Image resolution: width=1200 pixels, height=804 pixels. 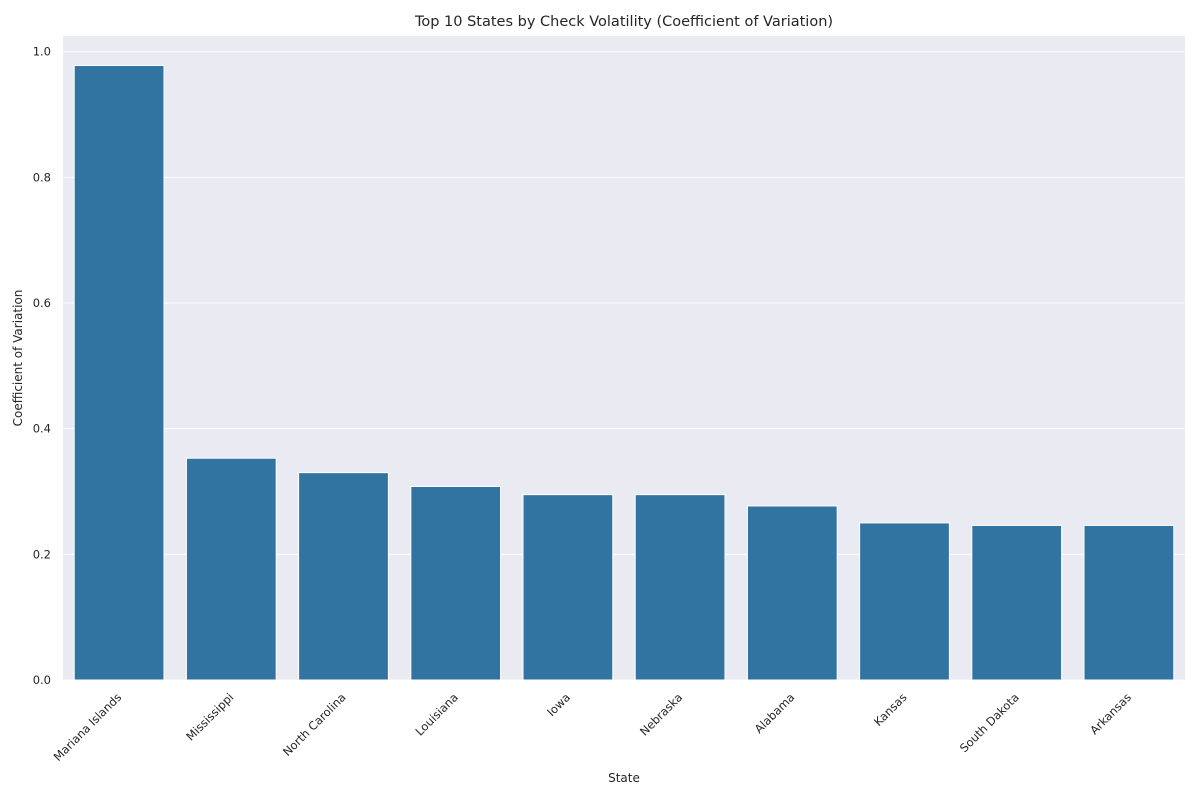 What do you see at coordinates (661, 714) in the screenshot?
I see `x-tick-label: Nebraska` at bounding box center [661, 714].